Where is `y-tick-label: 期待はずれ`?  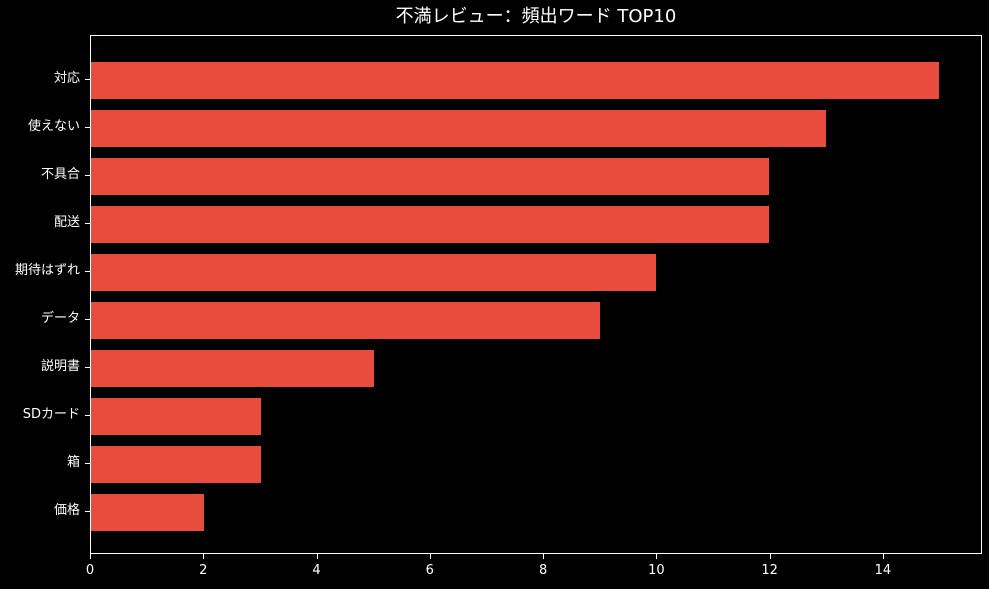
y-tick-label: 期待はずれ is located at coordinates (47, 270).